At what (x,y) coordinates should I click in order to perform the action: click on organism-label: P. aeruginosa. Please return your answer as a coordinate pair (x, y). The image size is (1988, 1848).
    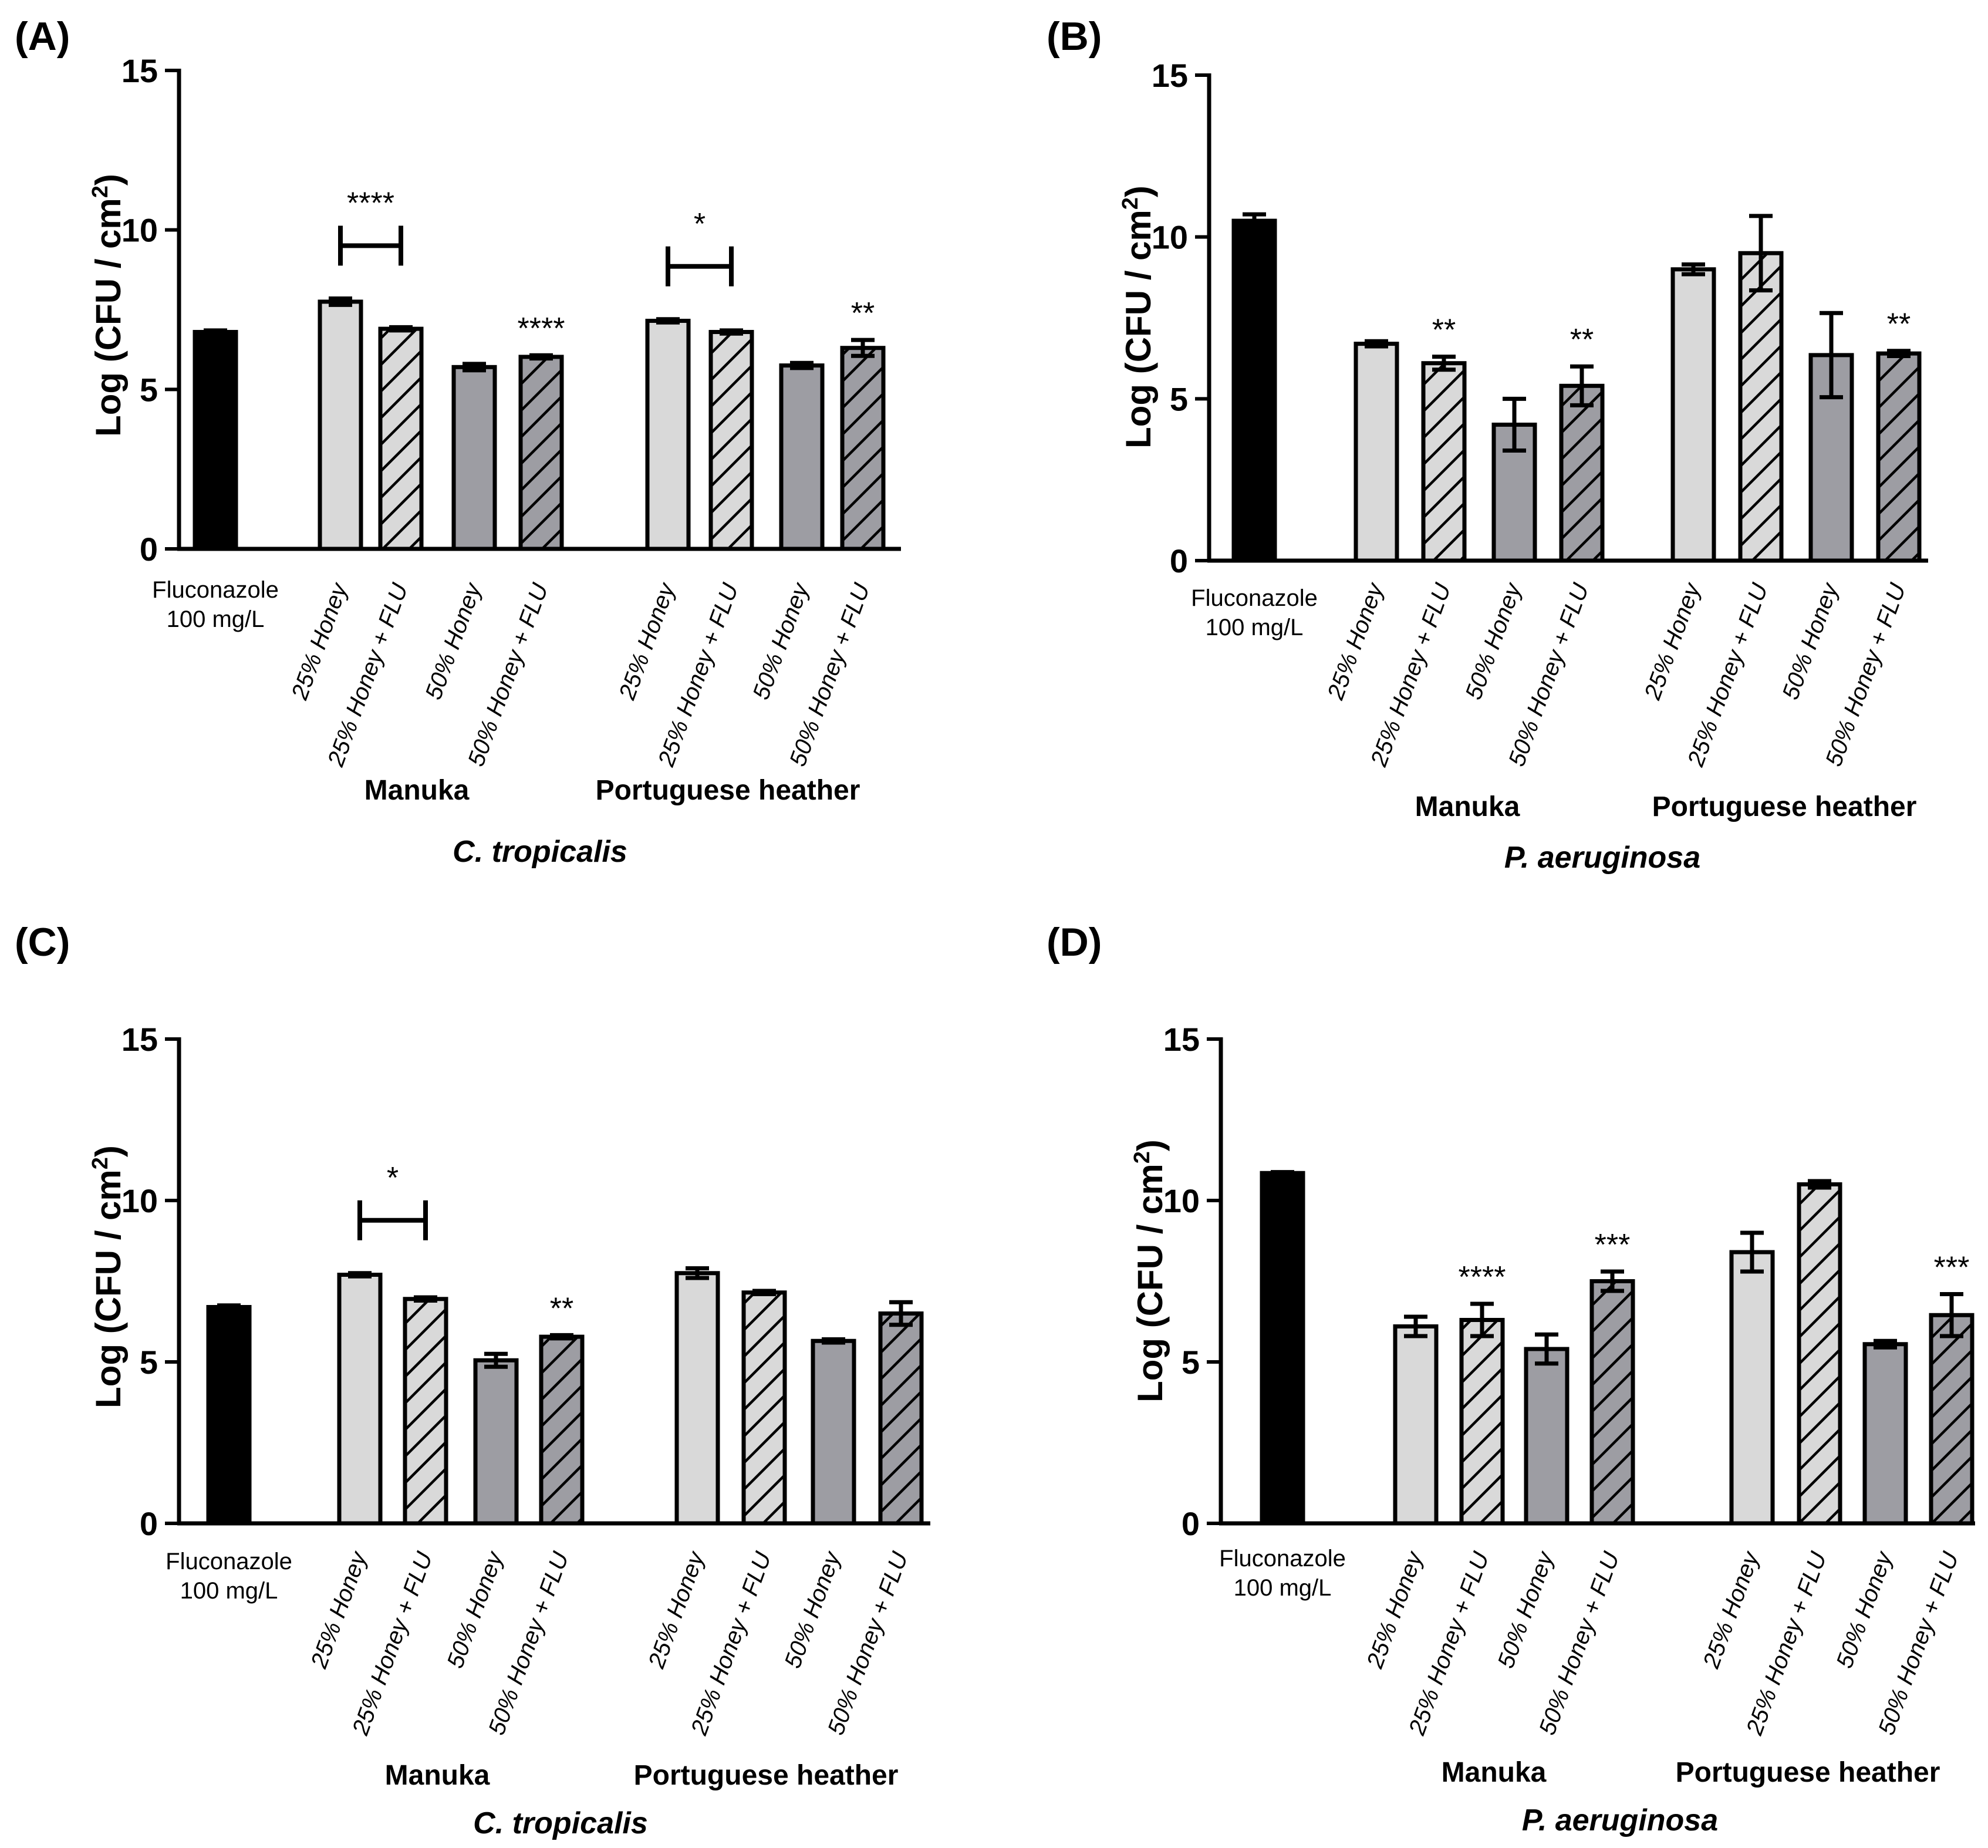
    Looking at the image, I should click on (1620, 1820).